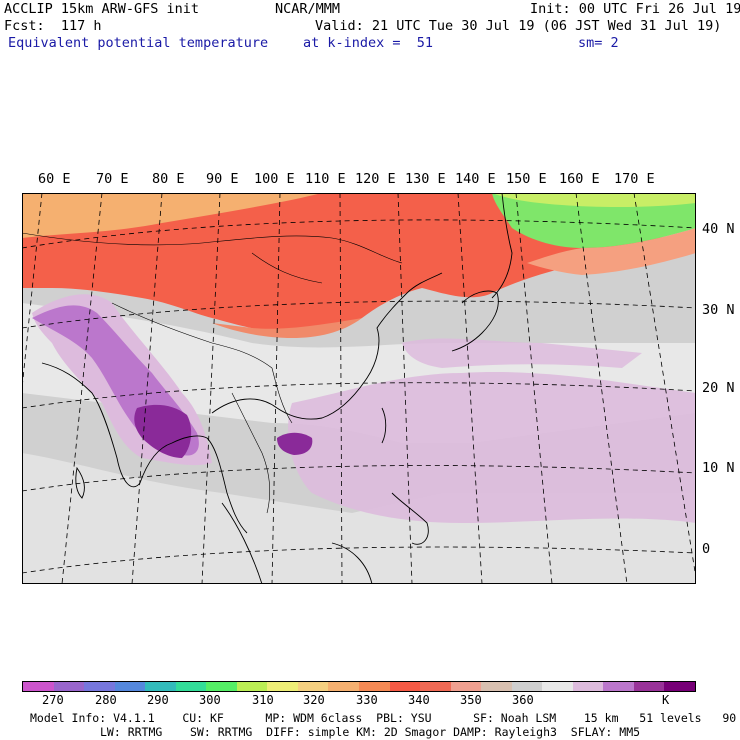 The height and width of the screenshot is (740, 740). Describe the element at coordinates (706, 549) in the screenshot. I see `lat-label: 0` at that location.